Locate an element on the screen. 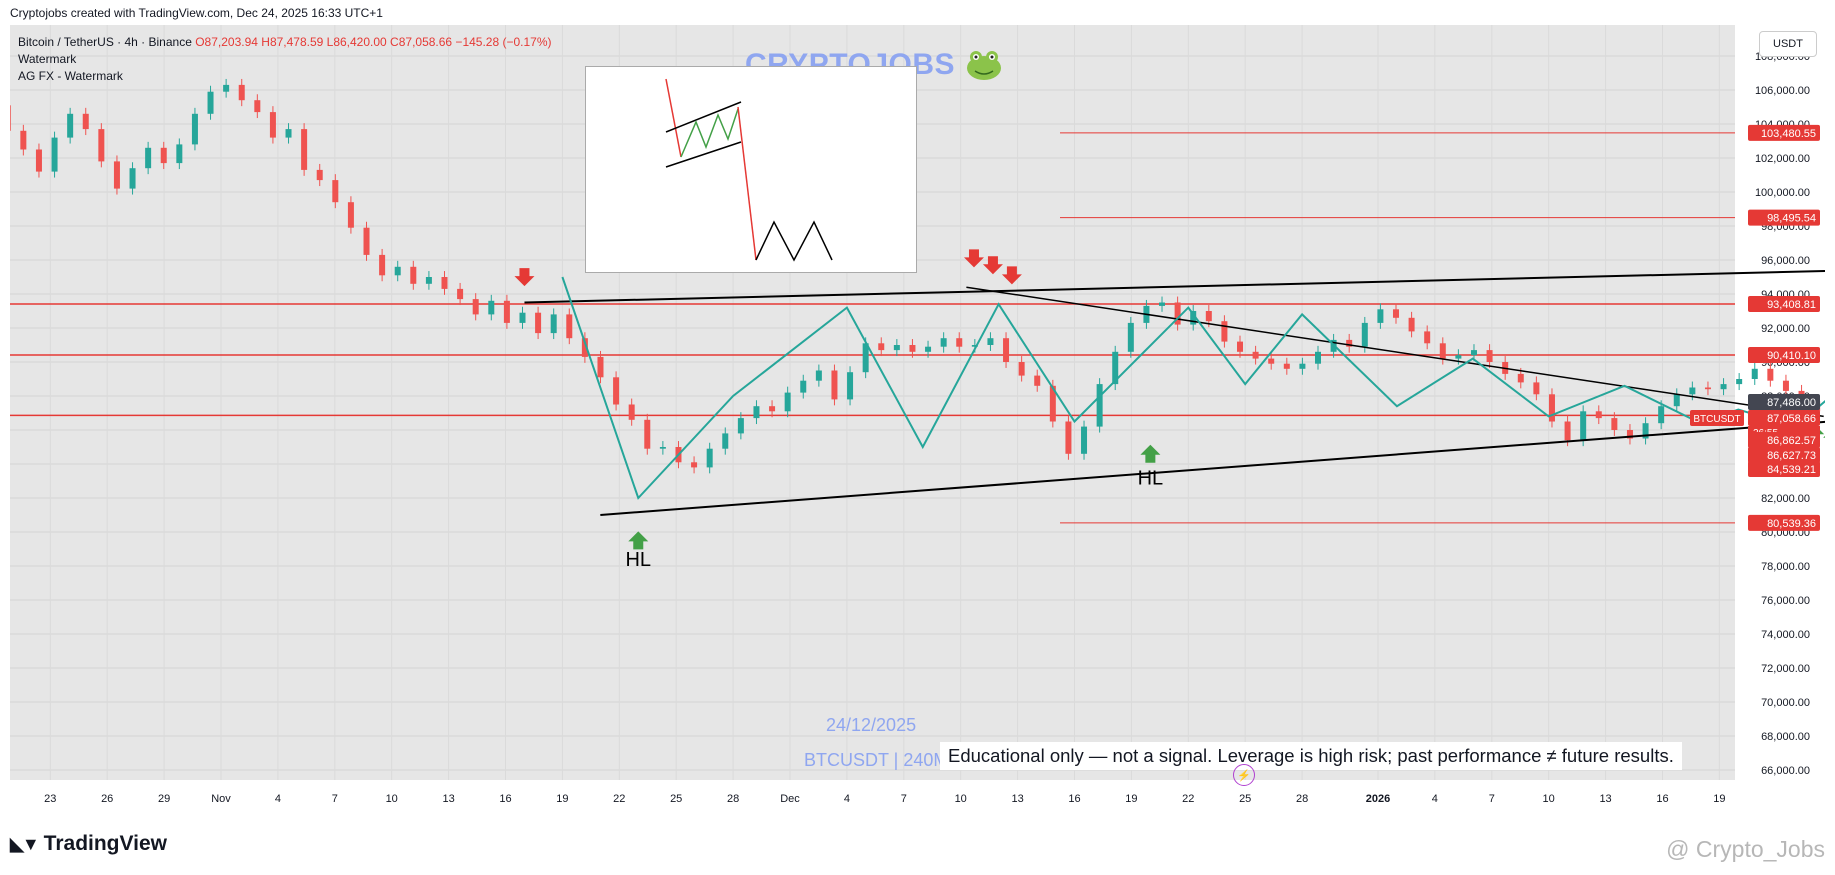 The width and height of the screenshot is (1835, 875). x-tick-label: 19 is located at coordinates (562, 799).